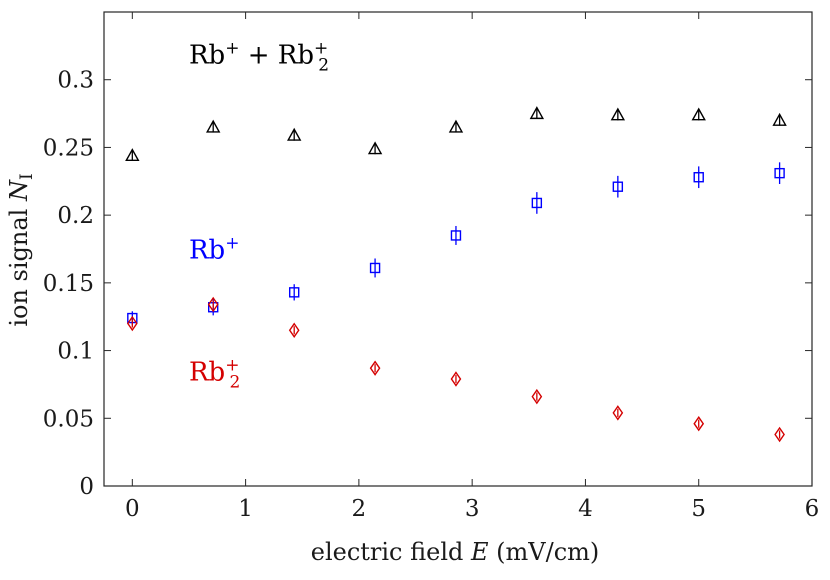 The height and width of the screenshot is (580, 830). Describe the element at coordinates (698, 509) in the screenshot. I see `x-tick-label: 5` at that location.